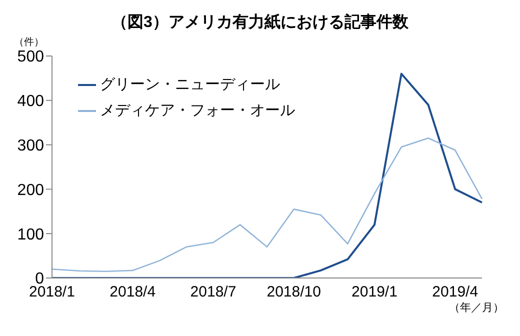 This screenshot has height=336, width=520. Describe the element at coordinates (190, 85) in the screenshot. I see `legend-label: グリーン・ニューディール` at that location.